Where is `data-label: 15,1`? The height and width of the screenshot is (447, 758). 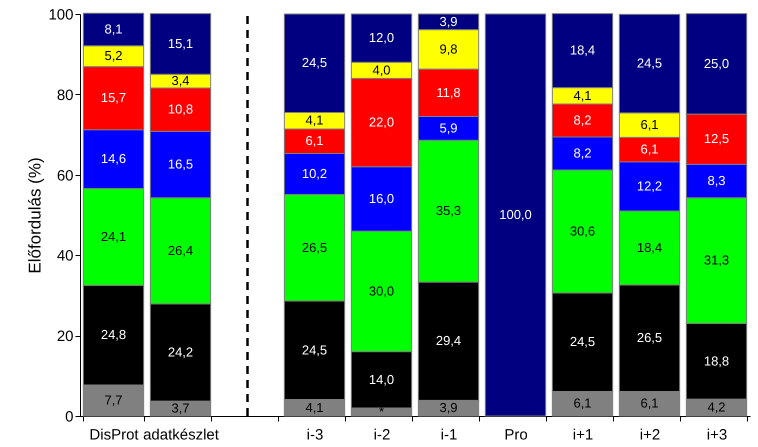 data-label: 15,1 is located at coordinates (181, 43).